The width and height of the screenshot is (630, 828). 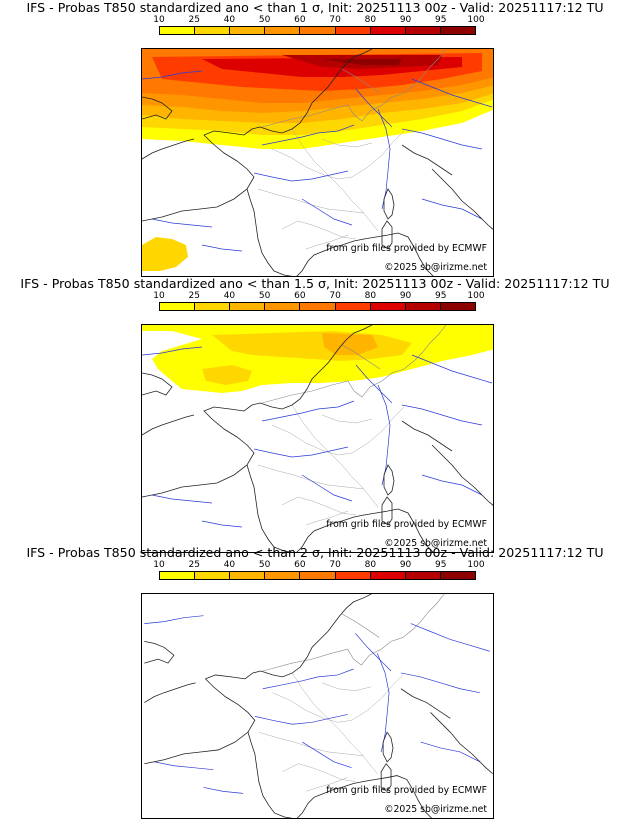 I want to click on probability-field-iberia, so click(x=165, y=254).